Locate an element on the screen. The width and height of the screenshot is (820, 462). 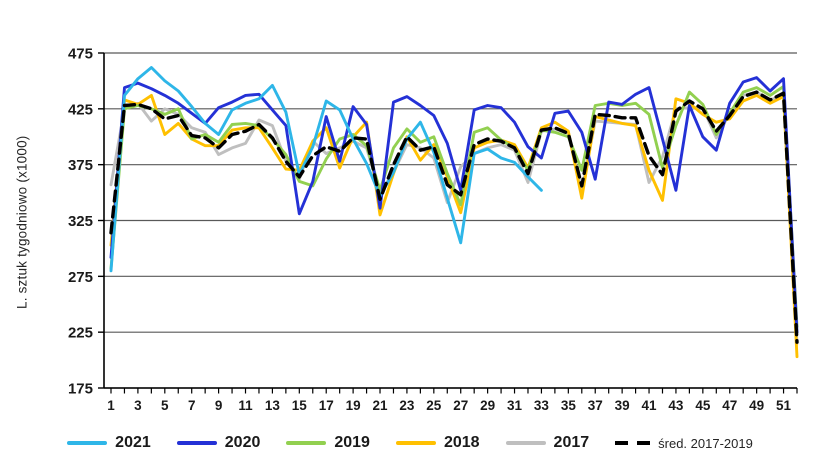
x-tick-label: 9 is located at coordinates (219, 405).